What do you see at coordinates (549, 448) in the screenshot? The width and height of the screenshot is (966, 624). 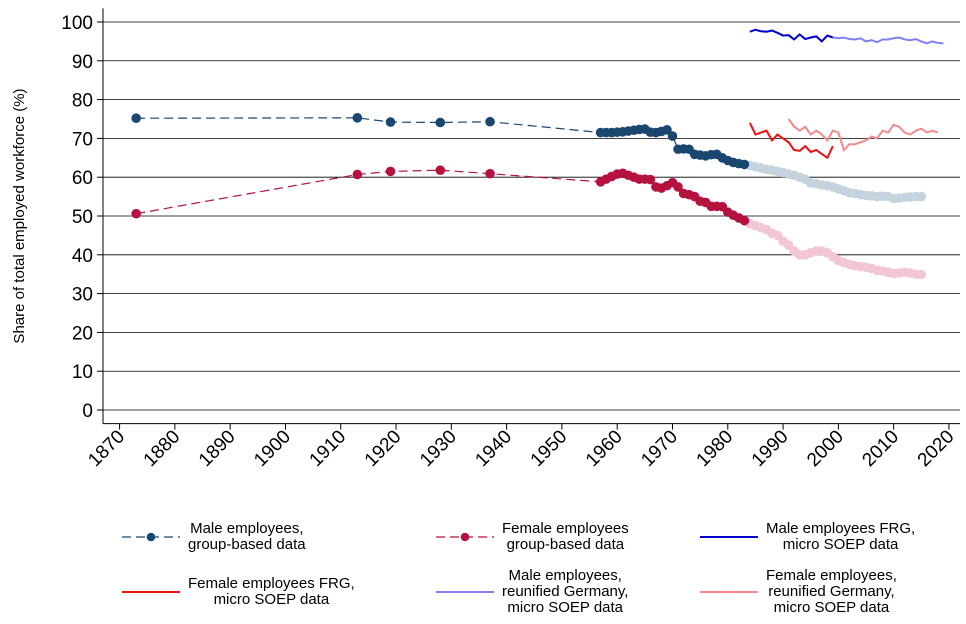 I see `x-tick-label: 1950` at bounding box center [549, 448].